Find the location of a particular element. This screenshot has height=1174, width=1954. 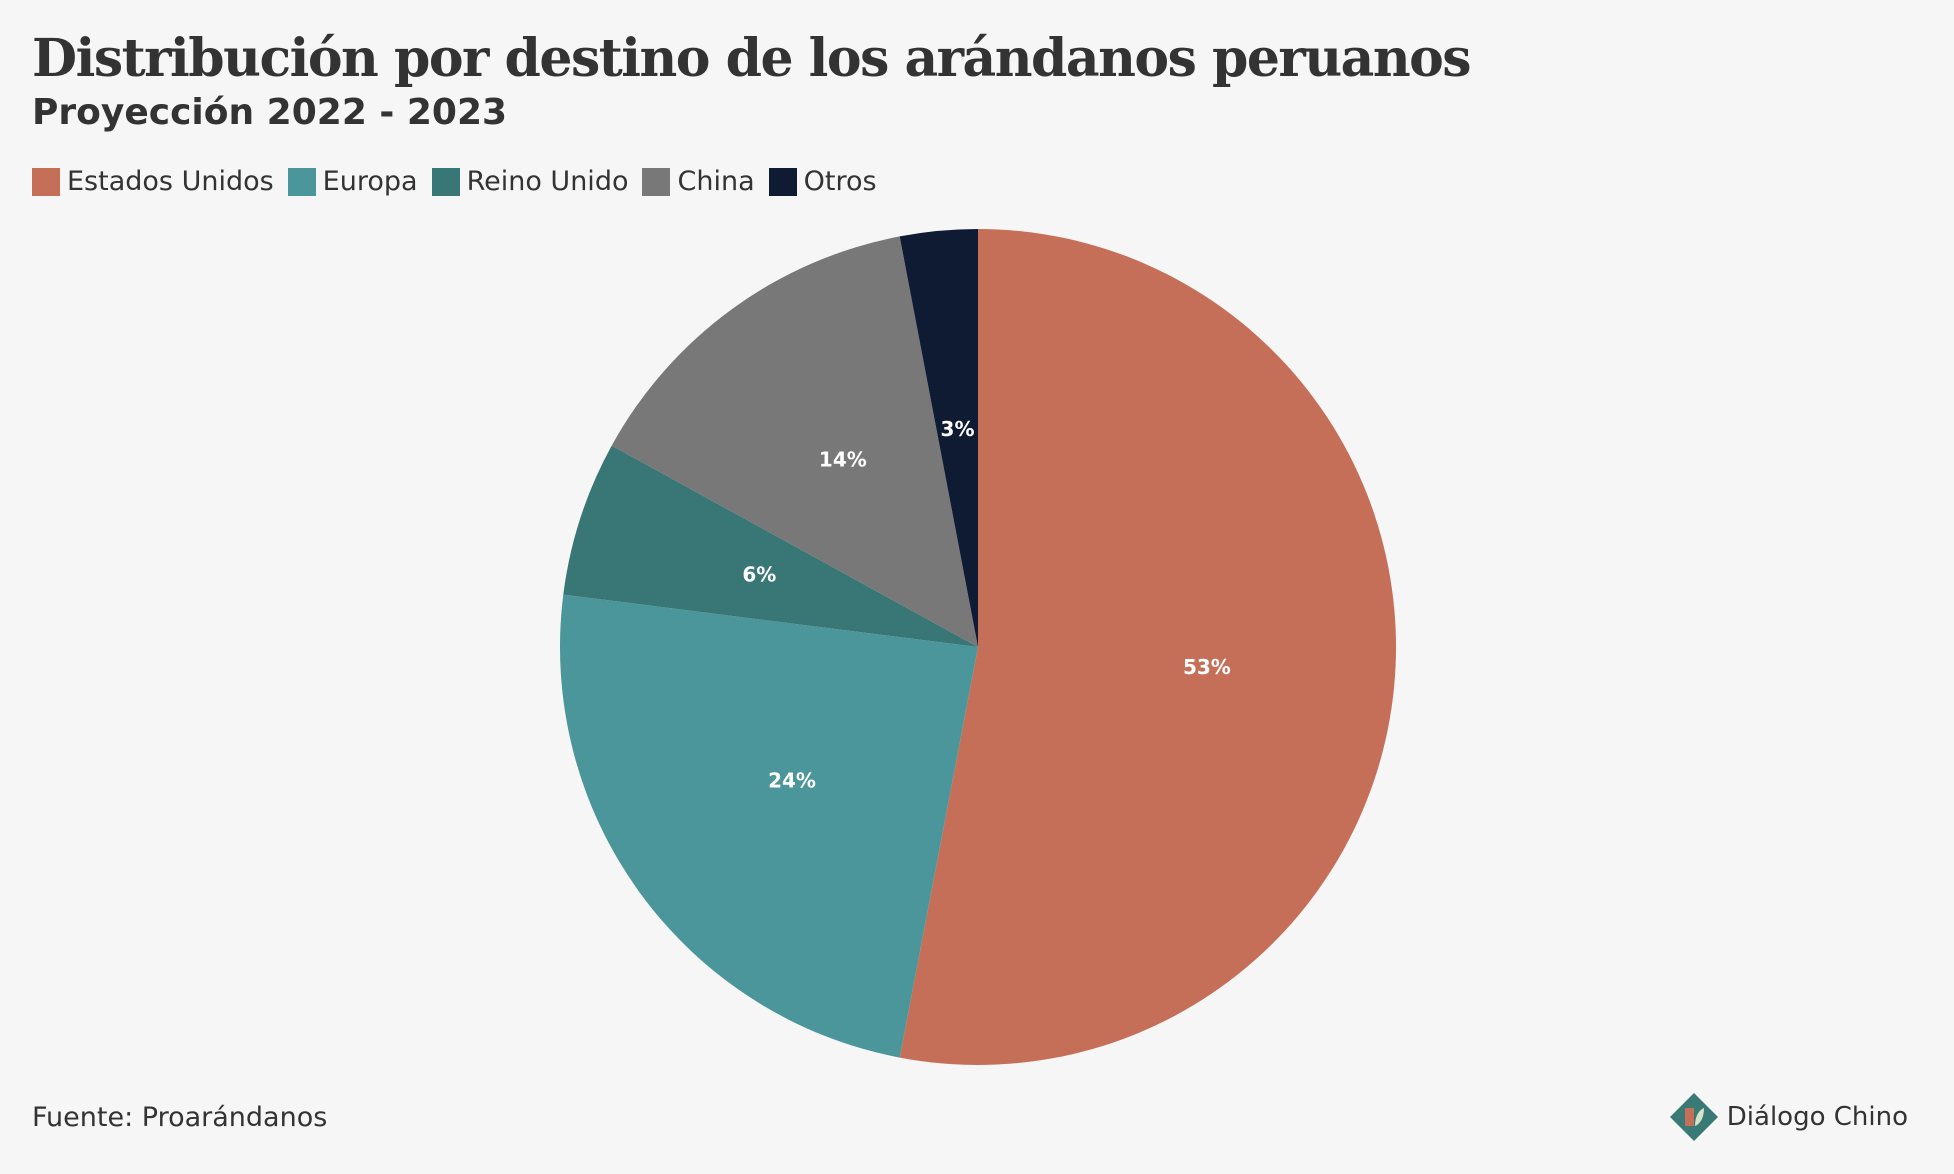

pie-slice-china is located at coordinates (794, 441).